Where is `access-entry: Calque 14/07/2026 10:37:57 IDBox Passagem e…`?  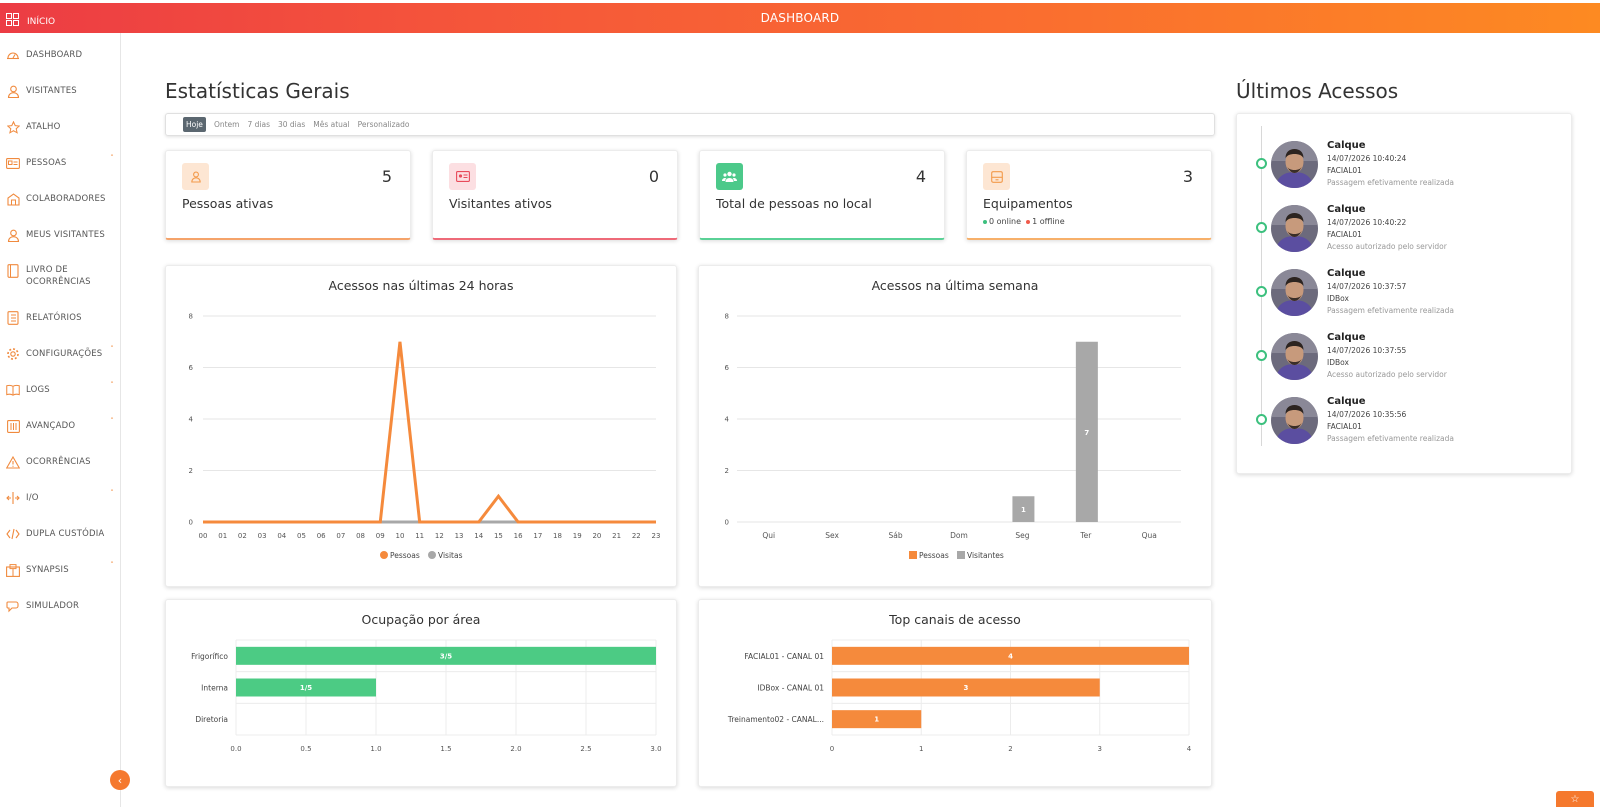 access-entry: Calque 14/07/2026 10:37:57 IDBox Passagem e… is located at coordinates (1402, 296).